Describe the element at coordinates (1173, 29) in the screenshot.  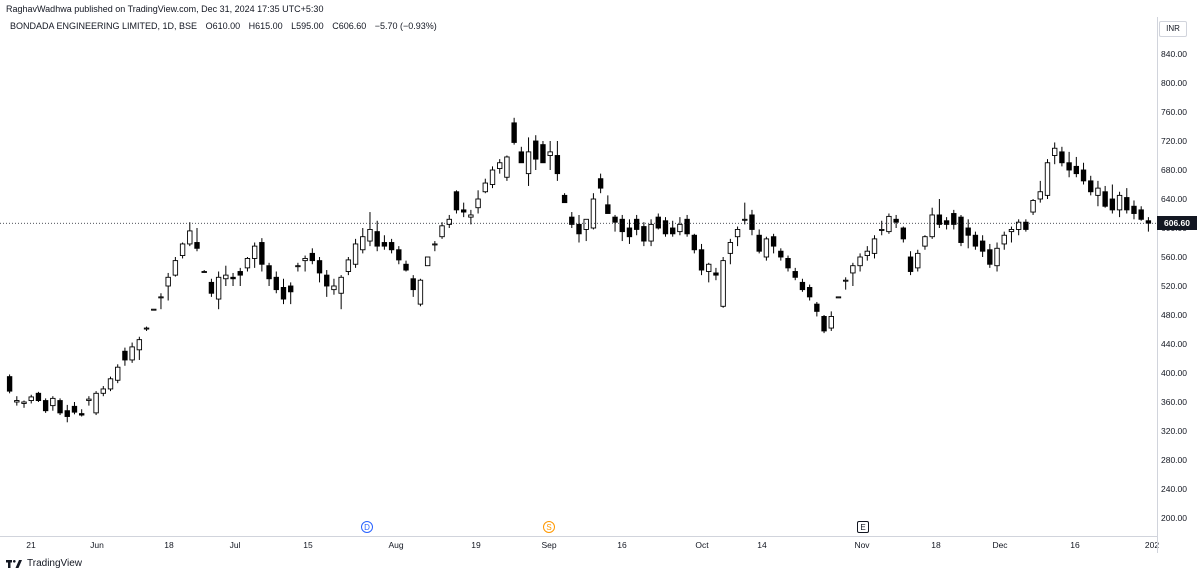
I see `currency-badge: INR` at that location.